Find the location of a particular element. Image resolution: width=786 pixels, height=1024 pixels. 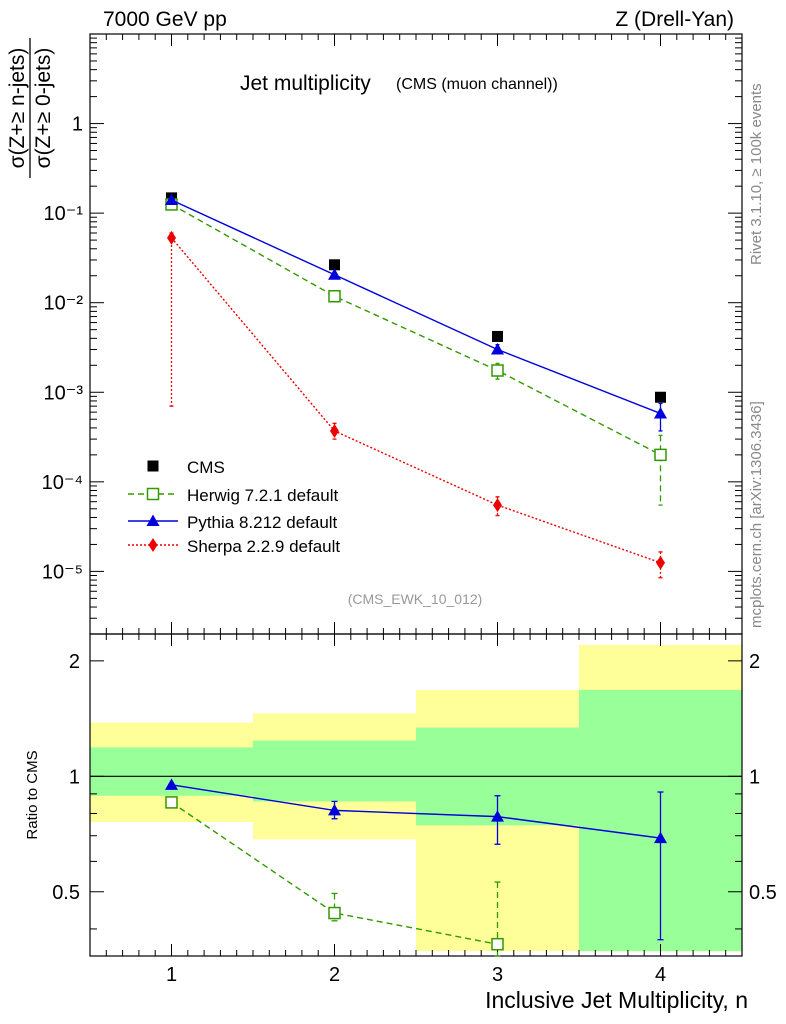

x-tick-label: 3 is located at coordinates (497, 975).